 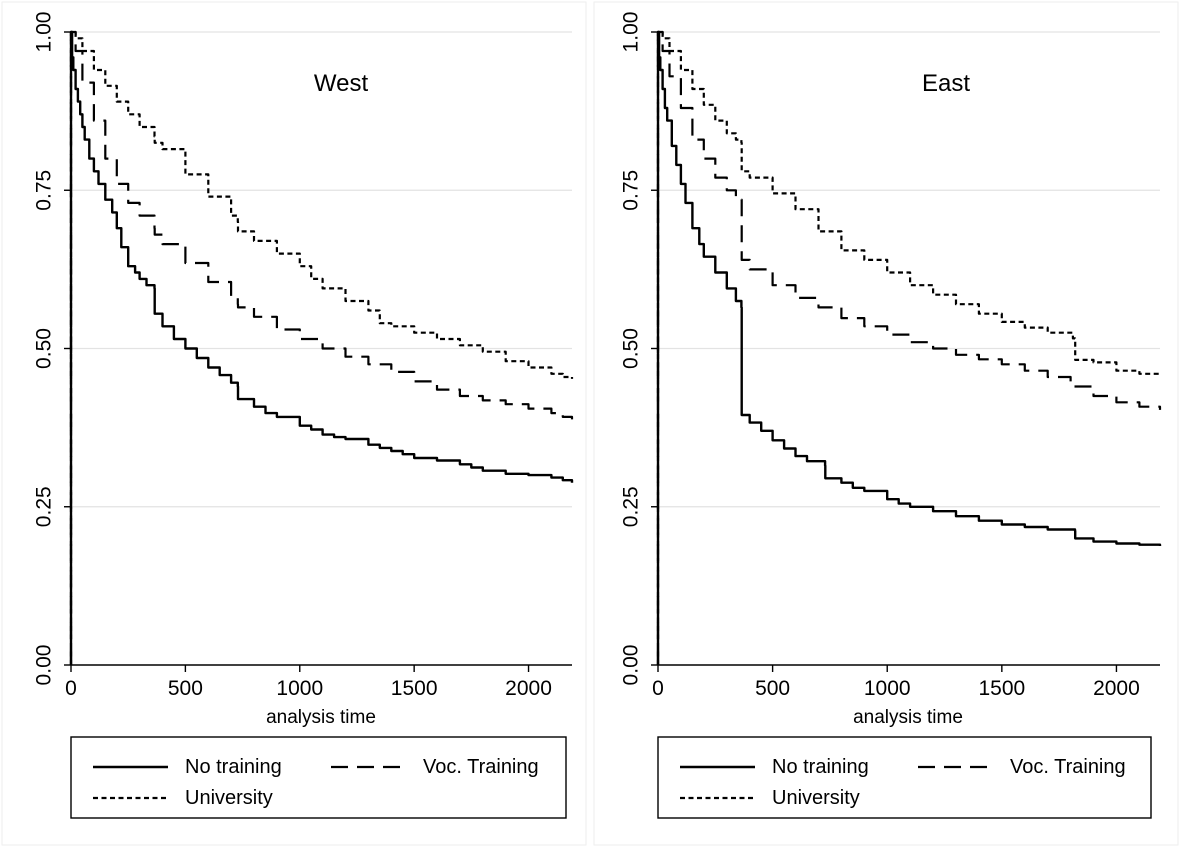 What do you see at coordinates (887, 688) in the screenshot?
I see `panel-east-x-tick-label: 1000` at bounding box center [887, 688].